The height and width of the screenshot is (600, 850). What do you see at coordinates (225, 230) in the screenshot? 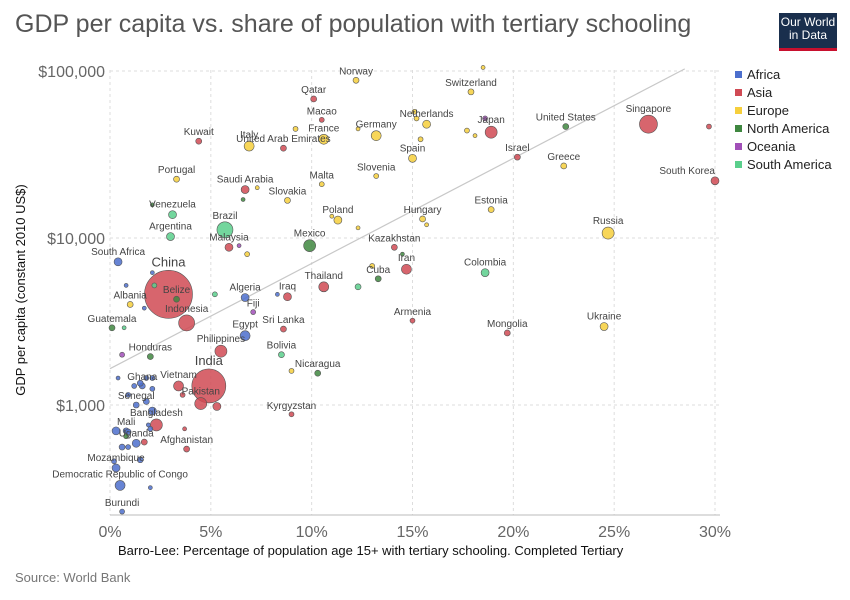
I see `point-brazil` at bounding box center [225, 230].